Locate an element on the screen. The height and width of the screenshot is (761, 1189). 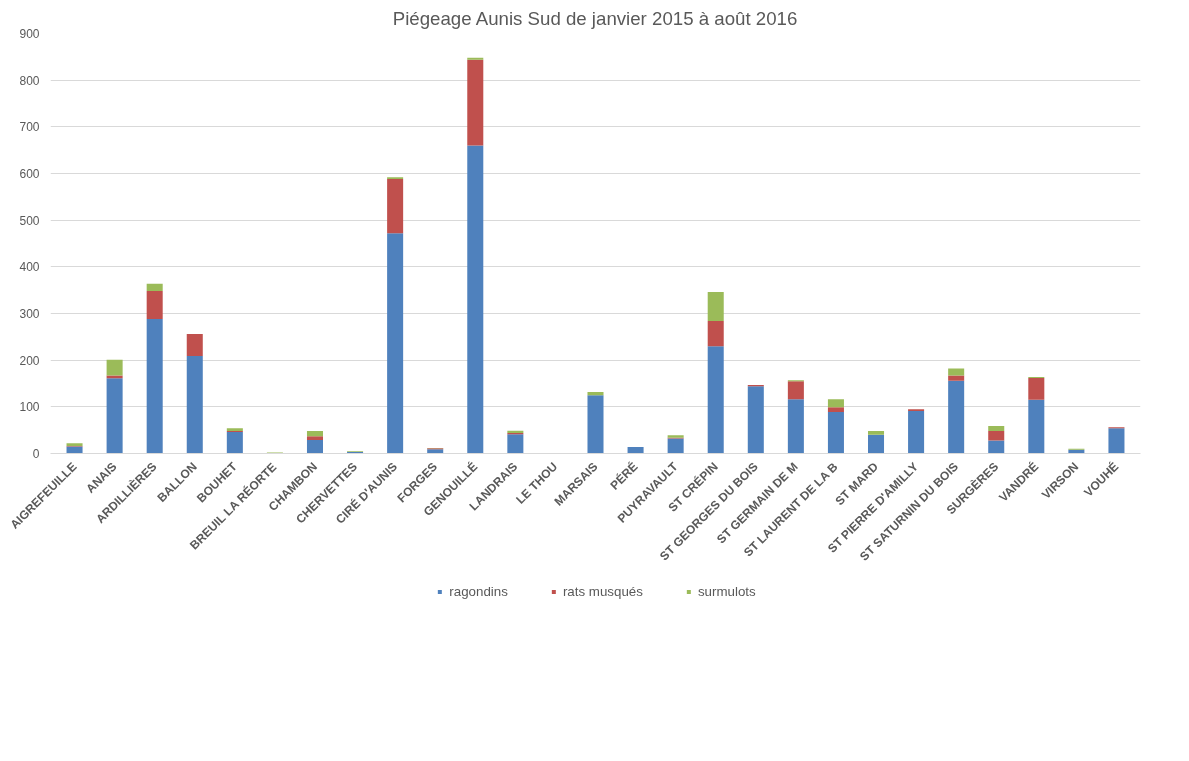
y-tick-label: 800 is located at coordinates (29, 80).